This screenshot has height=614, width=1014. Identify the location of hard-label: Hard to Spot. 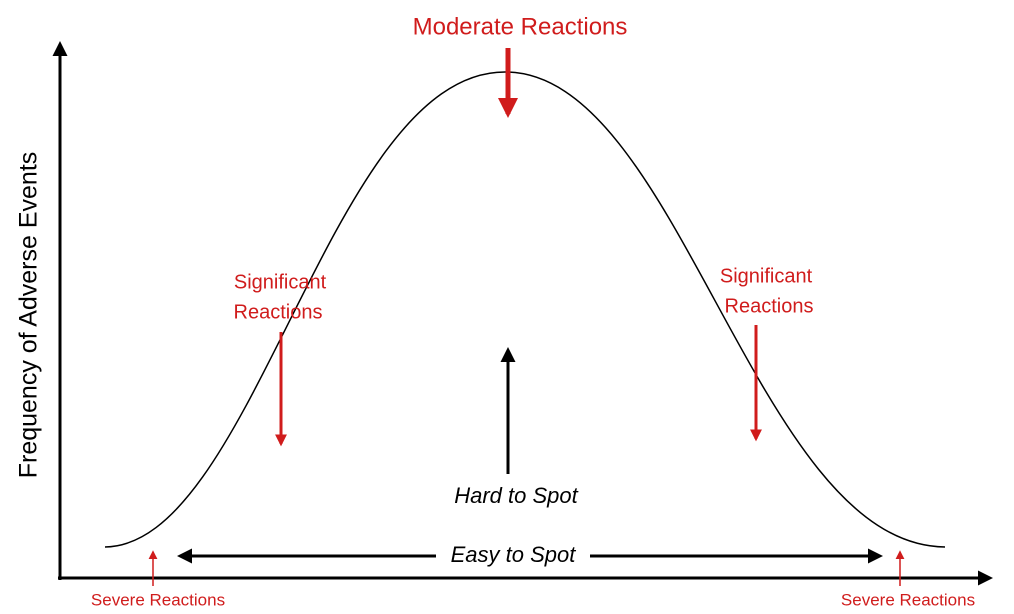
(516, 495).